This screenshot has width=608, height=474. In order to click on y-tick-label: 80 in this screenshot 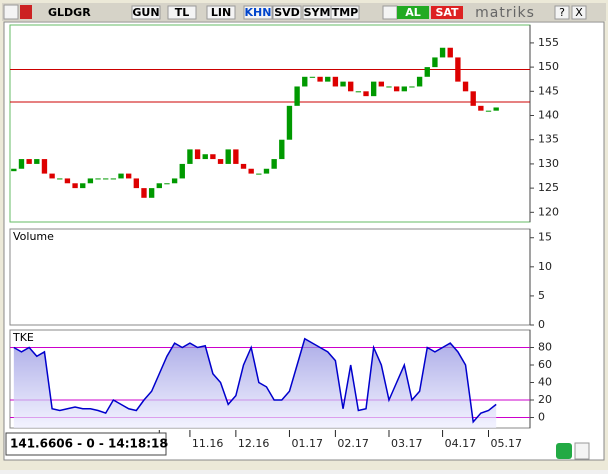, I will do `click(545, 347)`.